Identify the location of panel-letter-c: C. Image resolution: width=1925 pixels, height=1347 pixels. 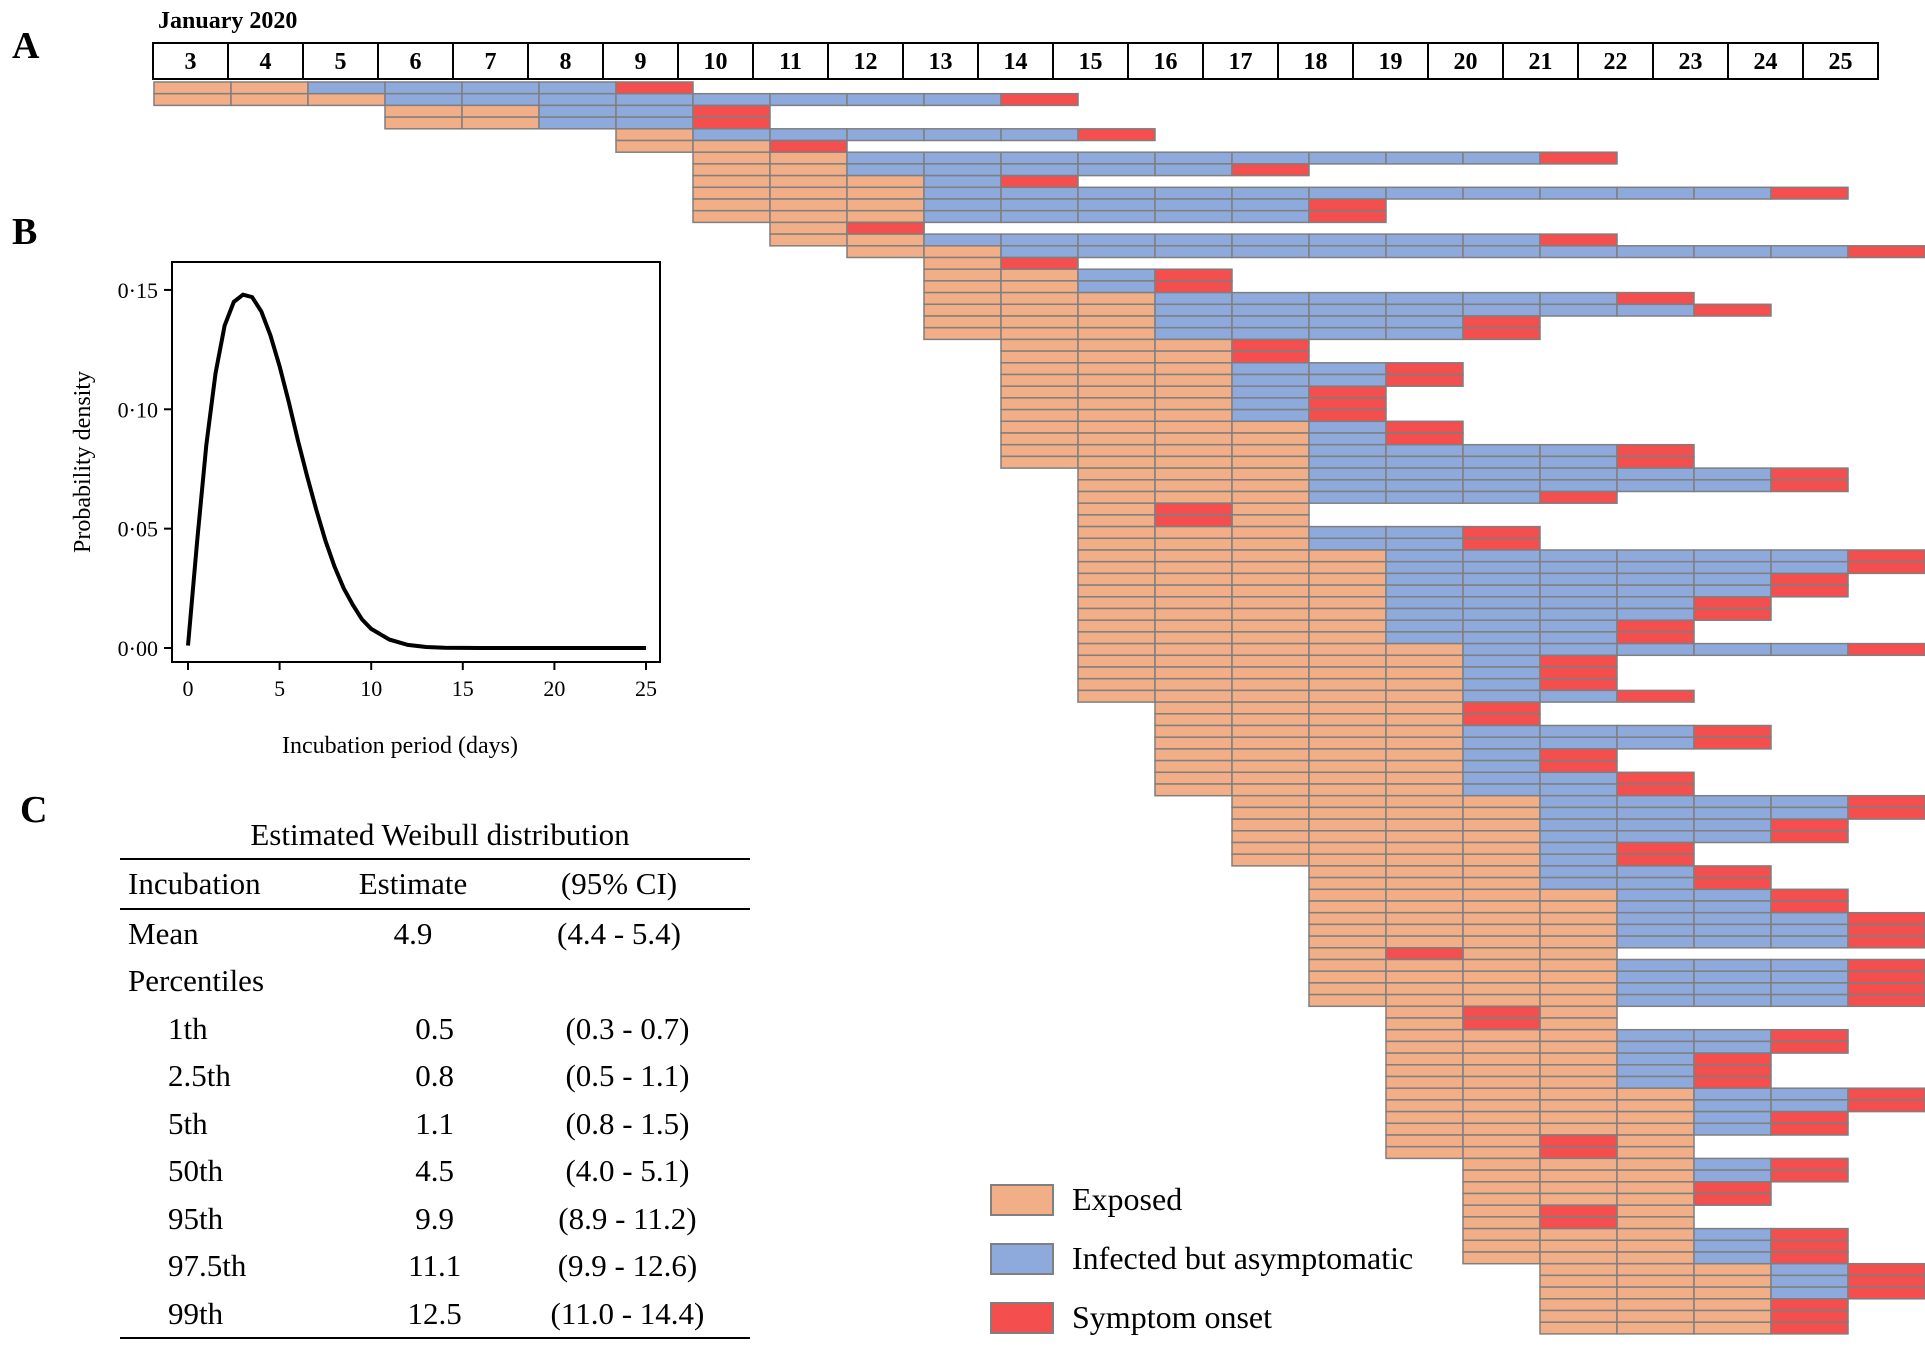
(34, 810).